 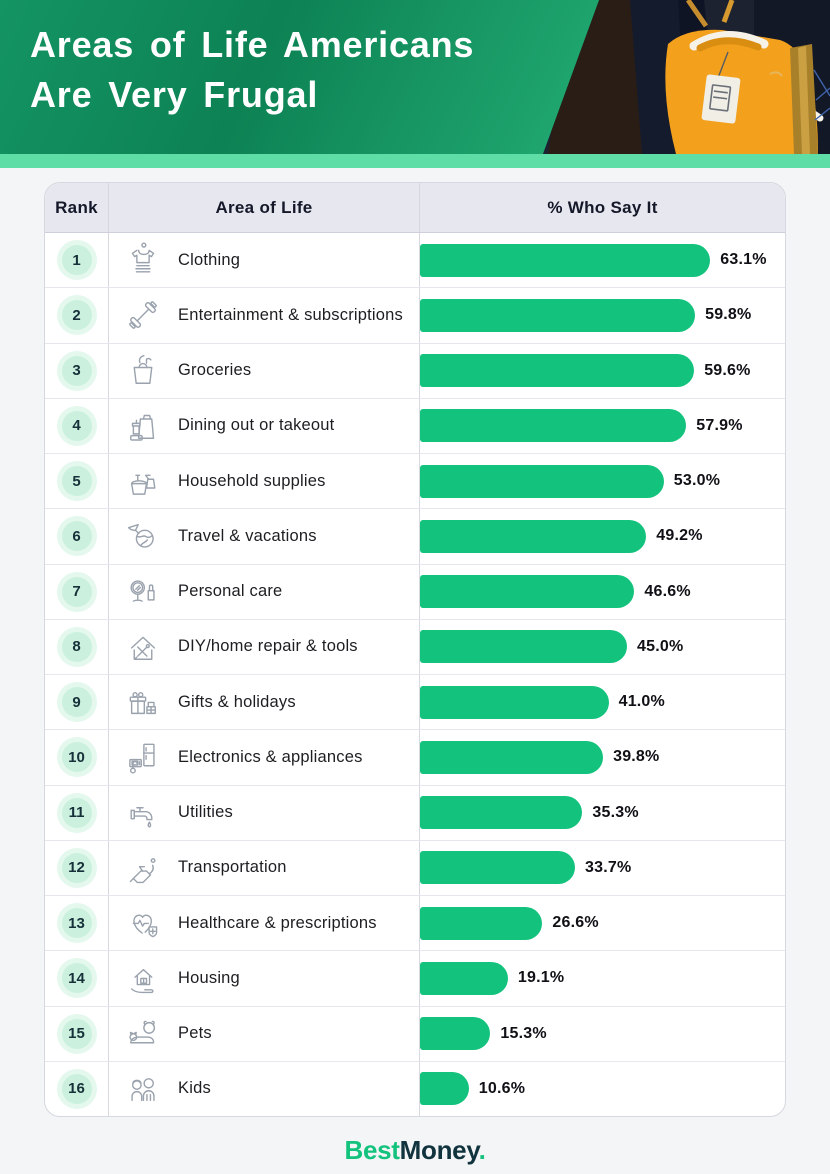 I want to click on logo-money-text: Money, so click(x=439, y=1149).